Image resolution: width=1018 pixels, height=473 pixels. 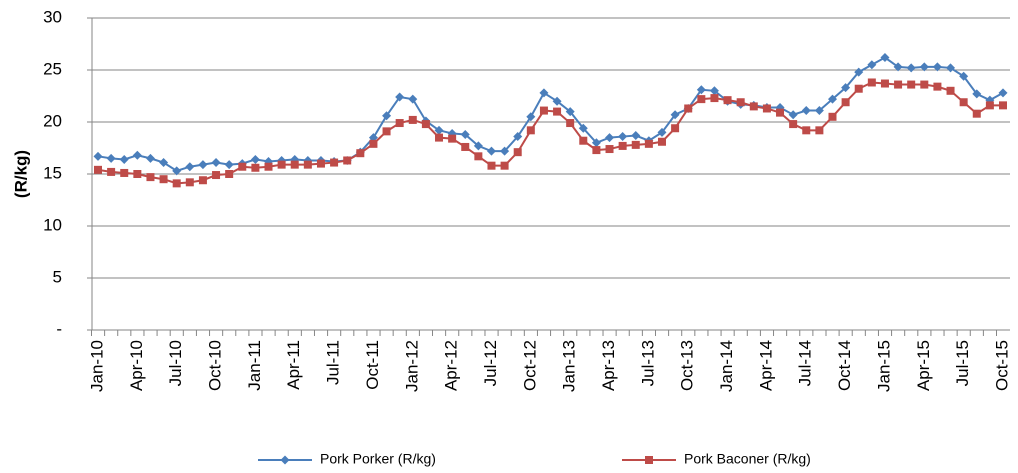 I want to click on x-tick-label: Apr-12, so click(x=451, y=365).